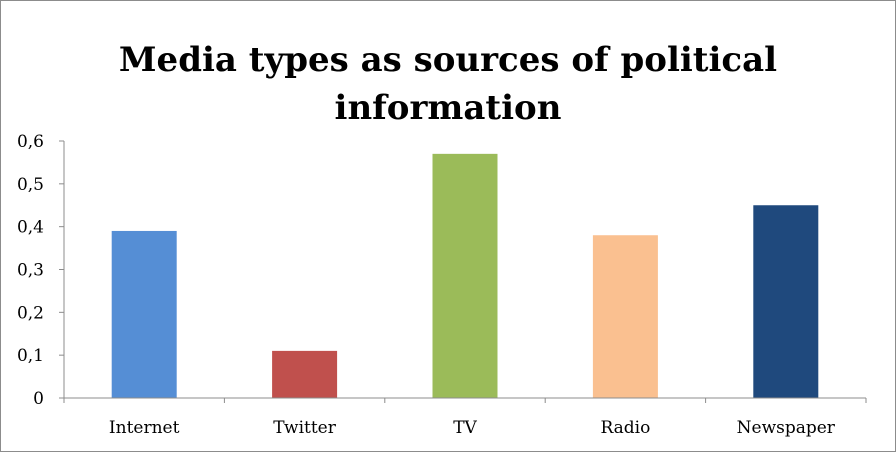 This screenshot has height=452, width=896. Describe the element at coordinates (144, 428) in the screenshot. I see `x-tick-label: Internet` at that location.